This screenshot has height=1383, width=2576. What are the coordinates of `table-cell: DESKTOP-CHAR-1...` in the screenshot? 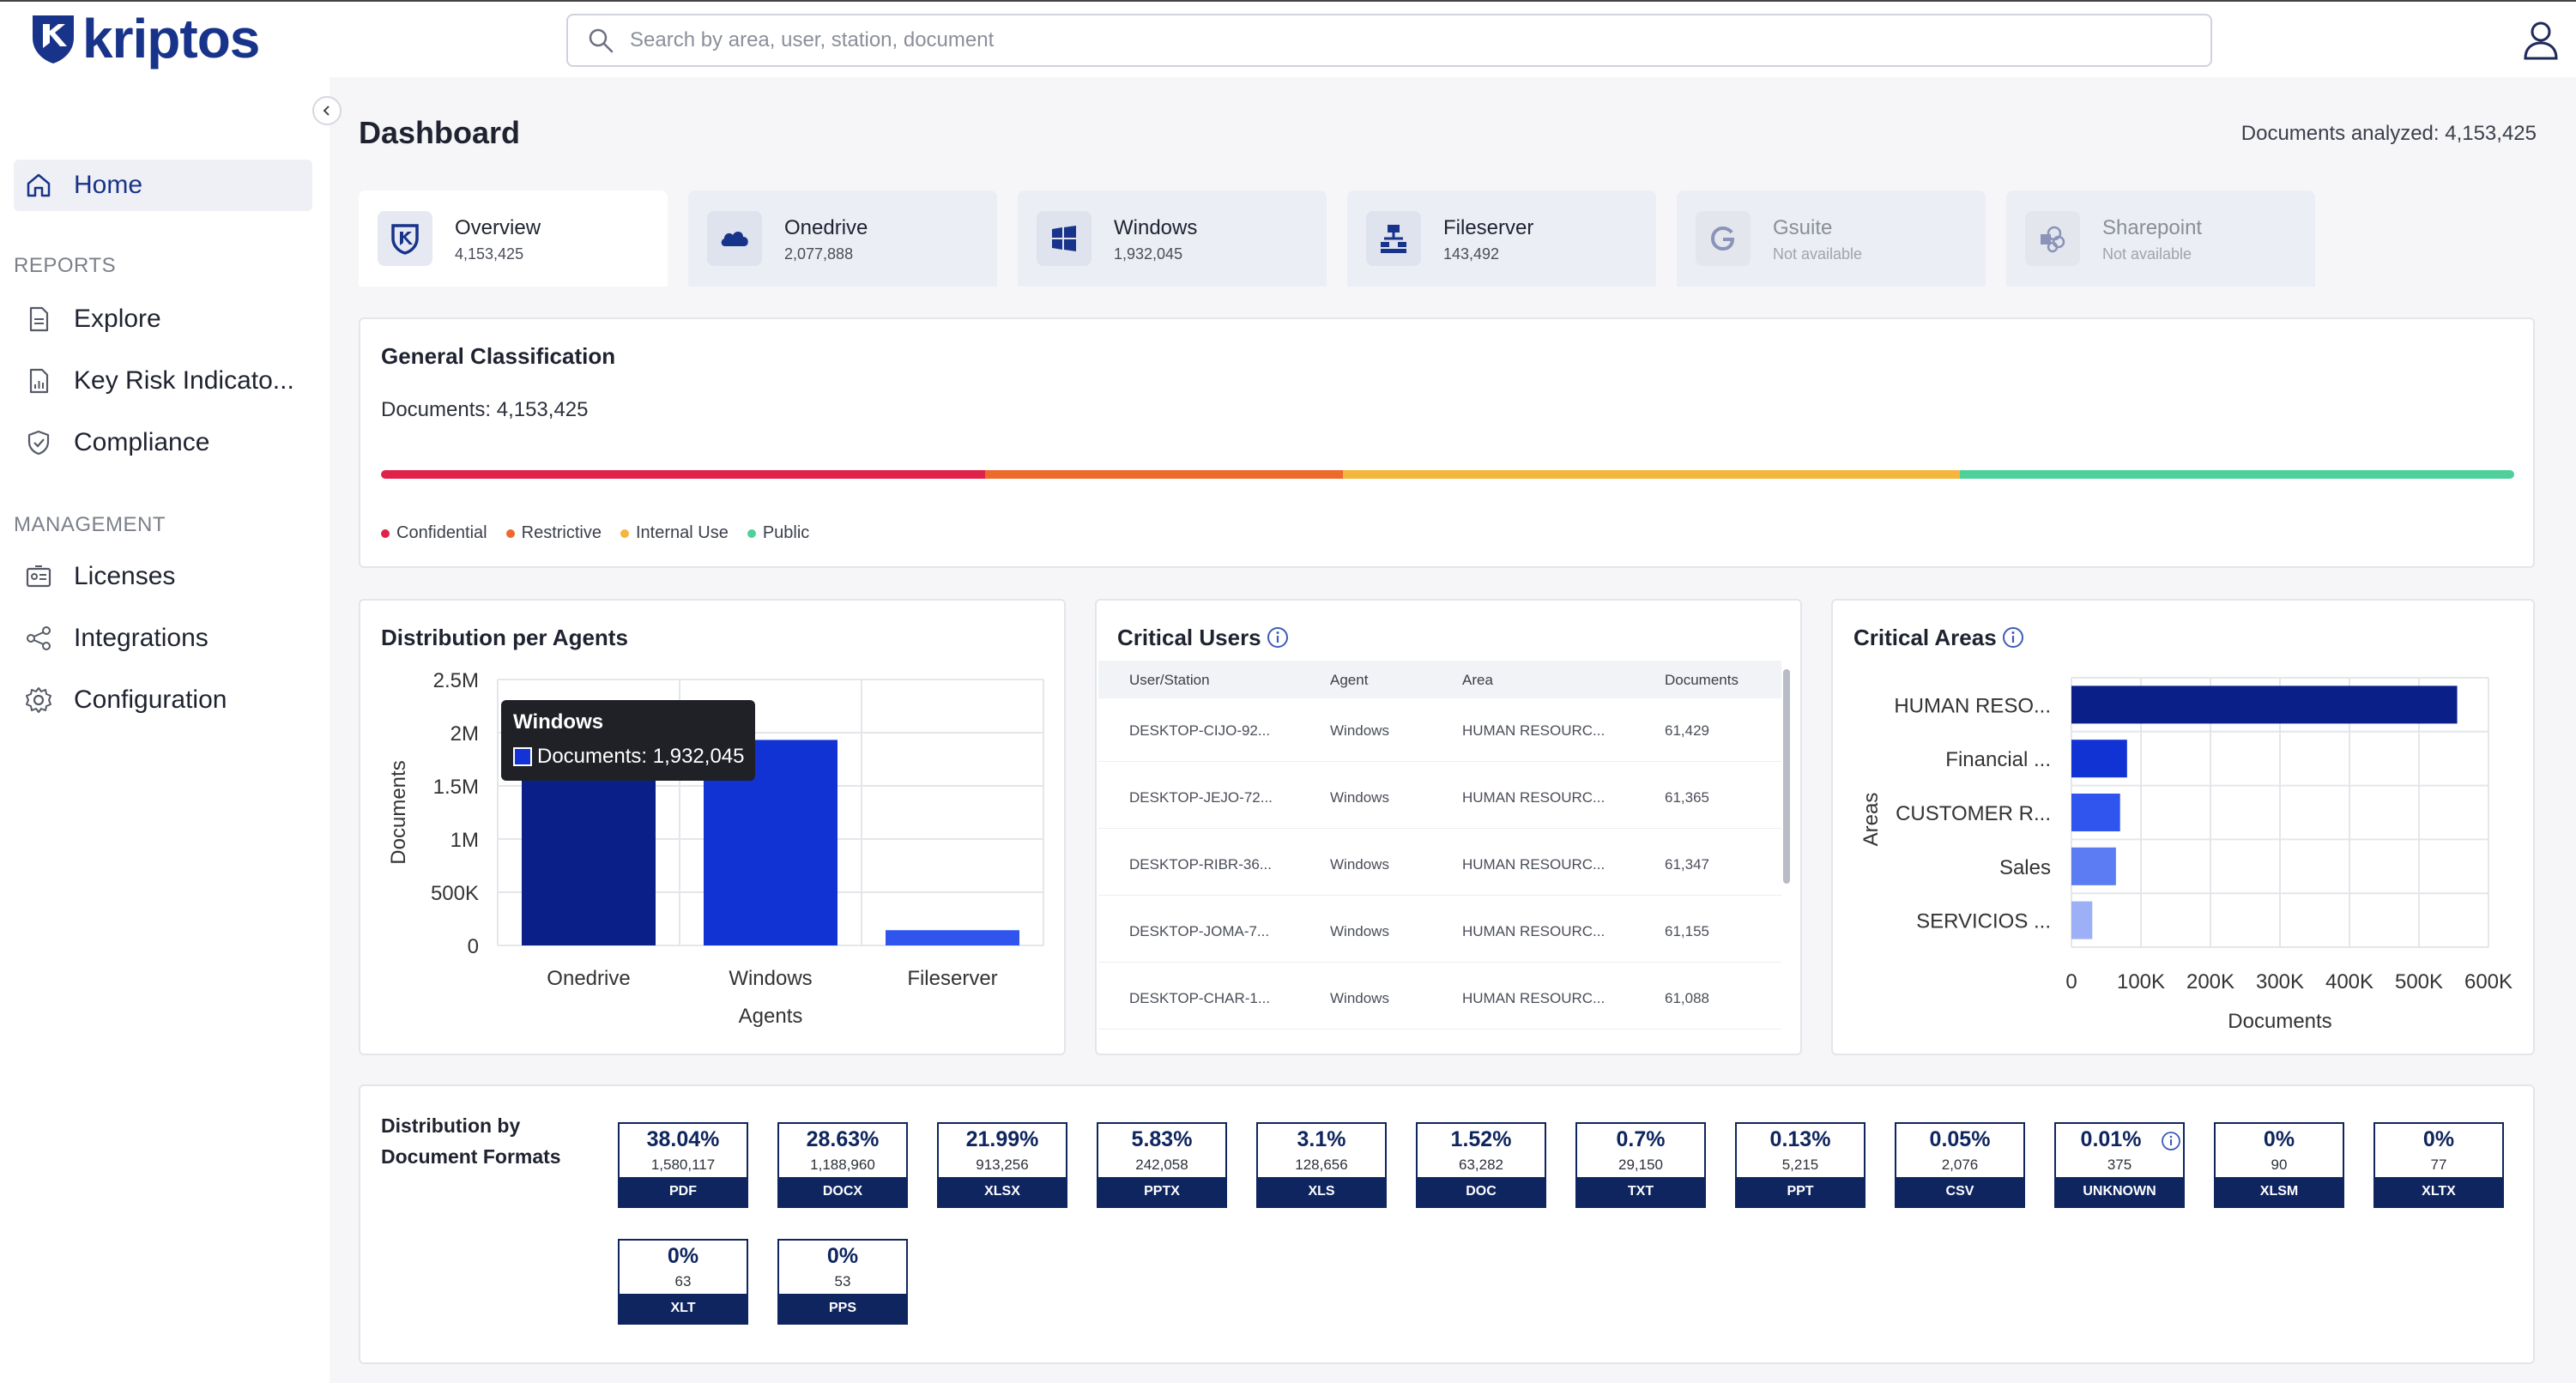 It's located at (1200, 998).